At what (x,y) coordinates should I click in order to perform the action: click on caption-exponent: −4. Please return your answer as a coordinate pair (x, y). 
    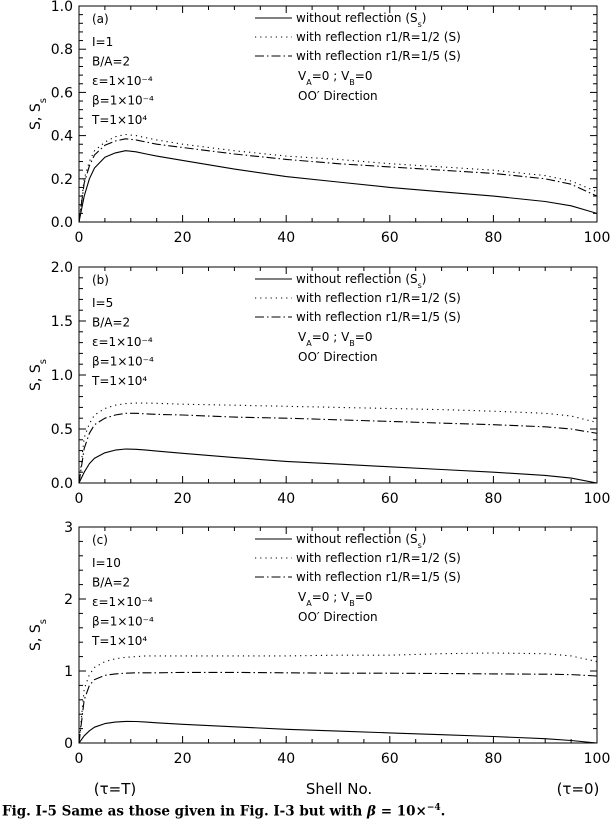
    Looking at the image, I should click on (433, 808).